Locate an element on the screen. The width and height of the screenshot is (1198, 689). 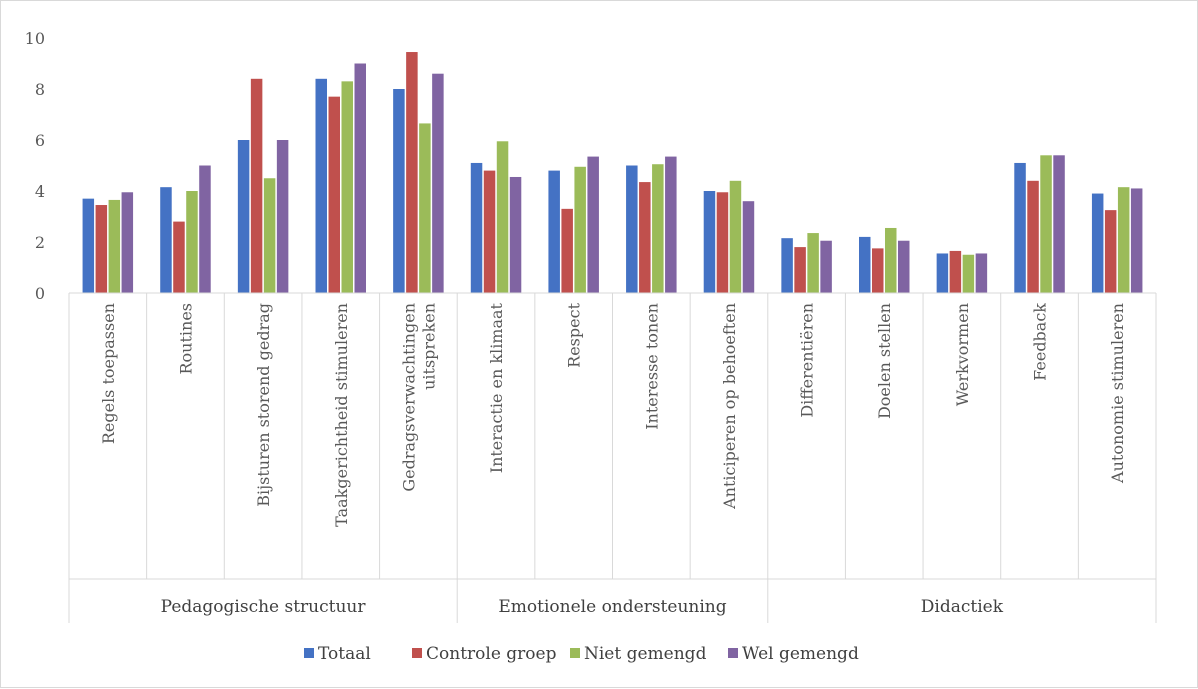
group-label: Didactiek is located at coordinates (962, 607).